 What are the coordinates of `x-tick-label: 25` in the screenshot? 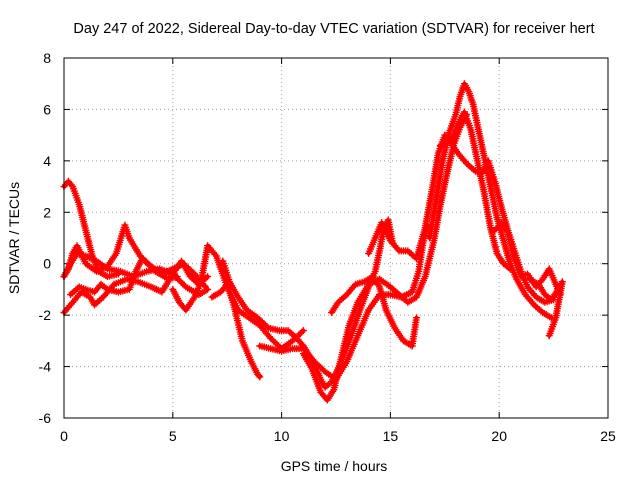 It's located at (608, 436).